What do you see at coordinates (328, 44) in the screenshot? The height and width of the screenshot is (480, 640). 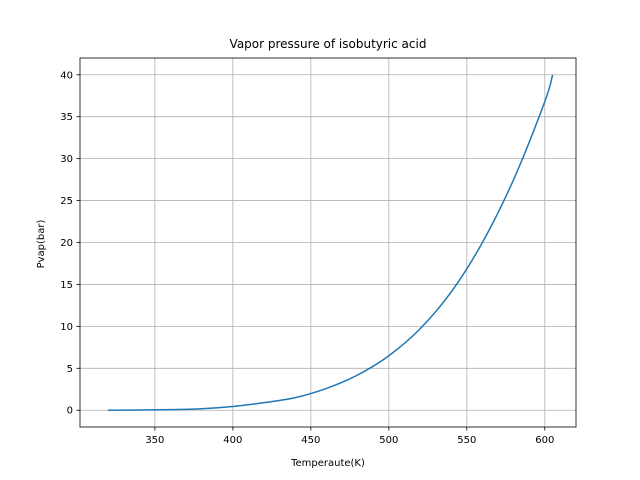 I see `chart-title: Vapor pressure of isobutyric acid` at bounding box center [328, 44].